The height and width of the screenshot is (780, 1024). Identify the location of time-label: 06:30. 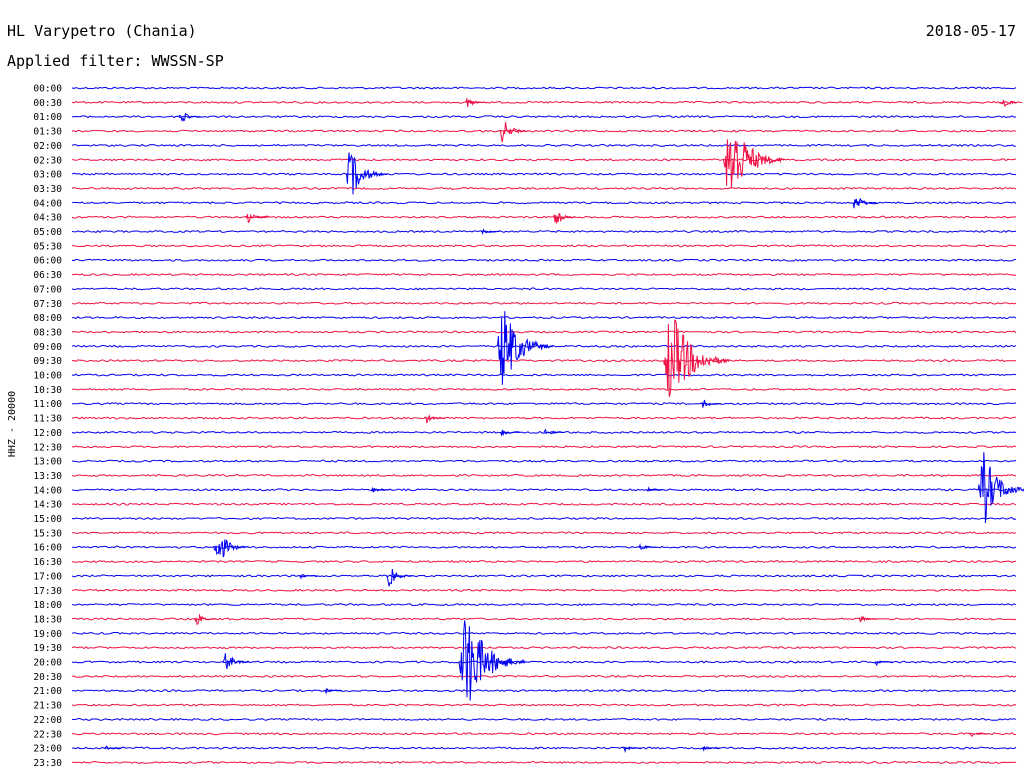
(47, 275).